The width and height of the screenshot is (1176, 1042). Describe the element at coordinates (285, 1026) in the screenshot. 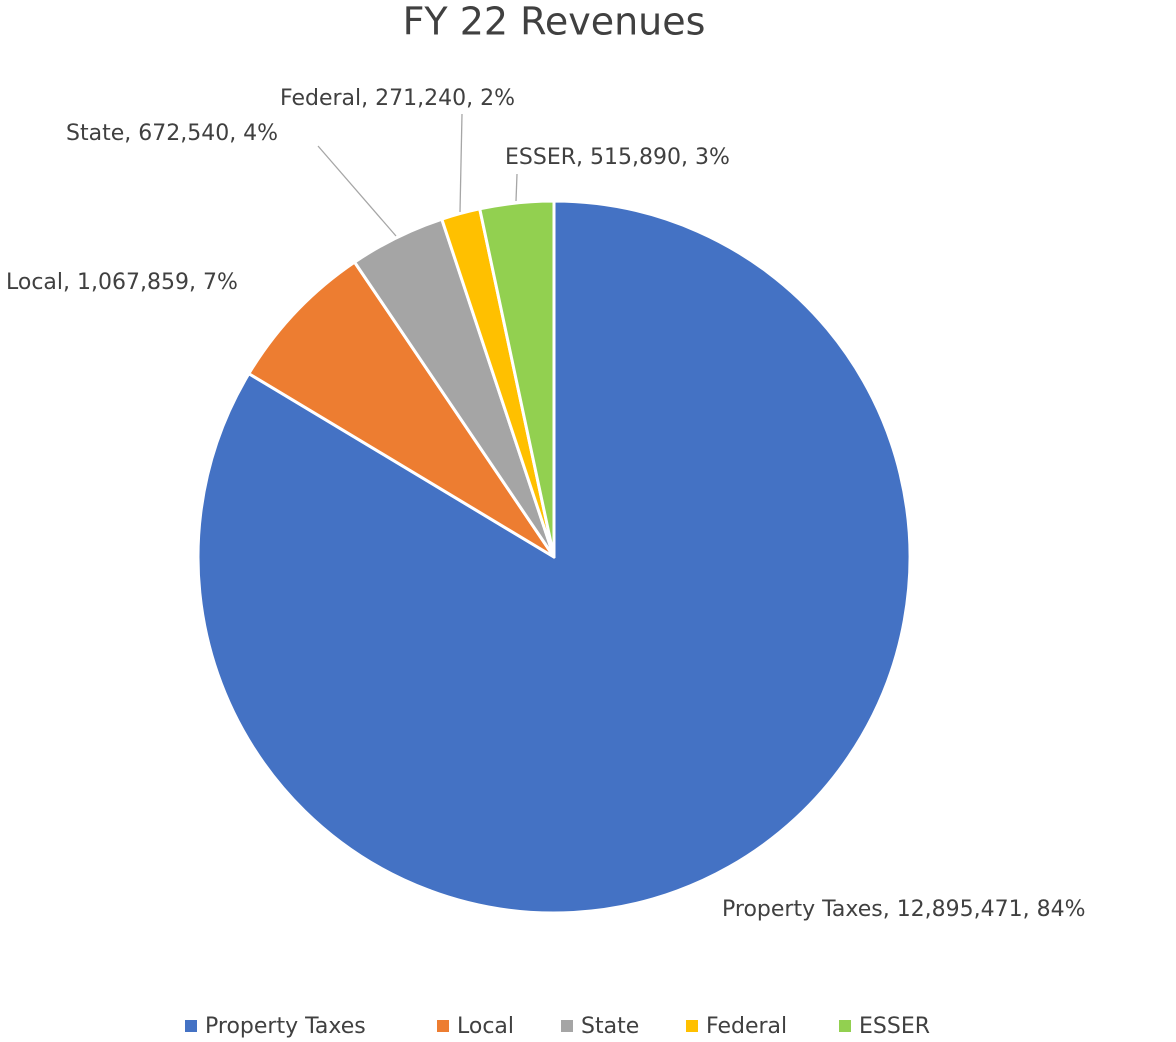

I see `legend-label: Property Taxes` at that location.